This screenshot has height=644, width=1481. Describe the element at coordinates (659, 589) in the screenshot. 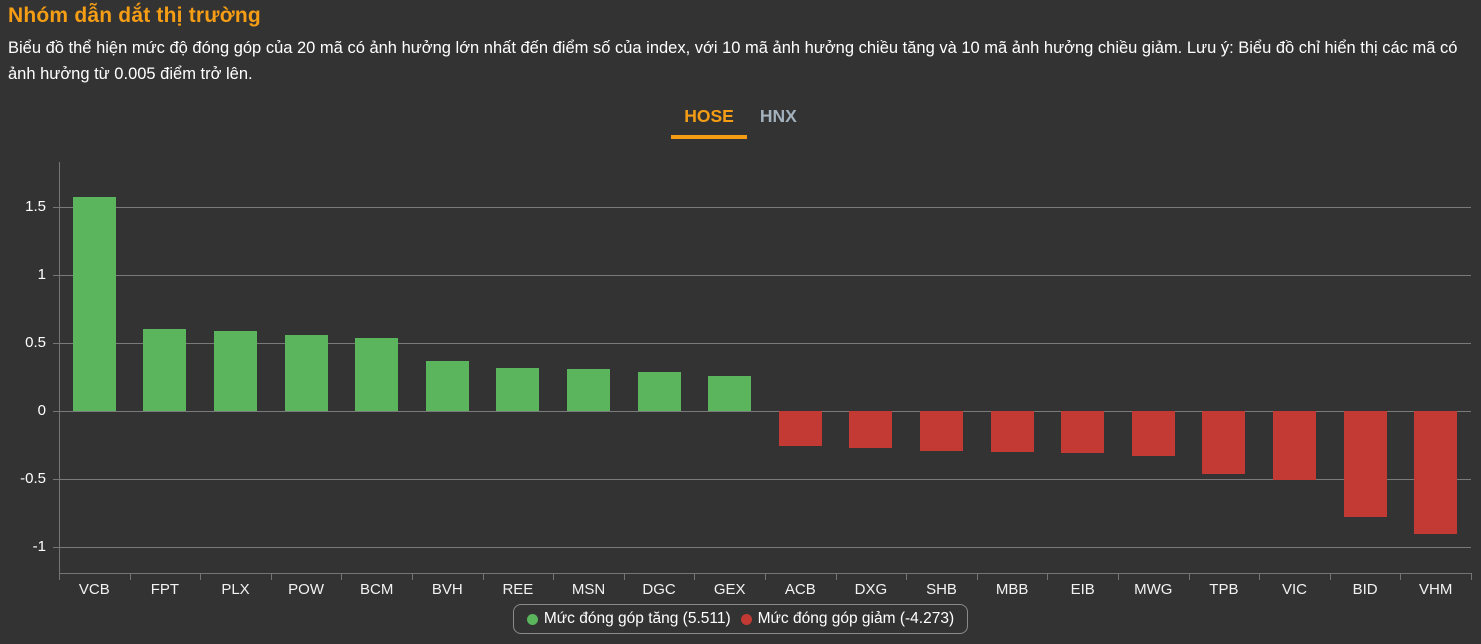

I see `x-axis-label-dgc: DGC` at that location.